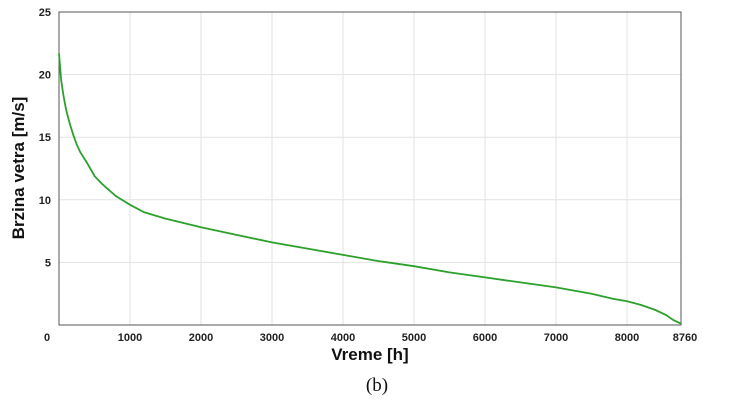 This screenshot has width=754, height=403. I want to click on x-tick-label: 2000, so click(201, 338).